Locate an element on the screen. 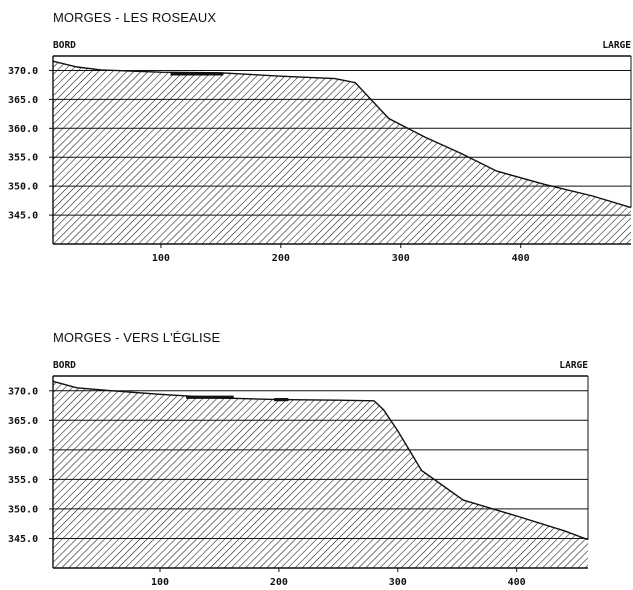  chart-title: MORGES - VERS L'ÉGLISE is located at coordinates (137, 337).